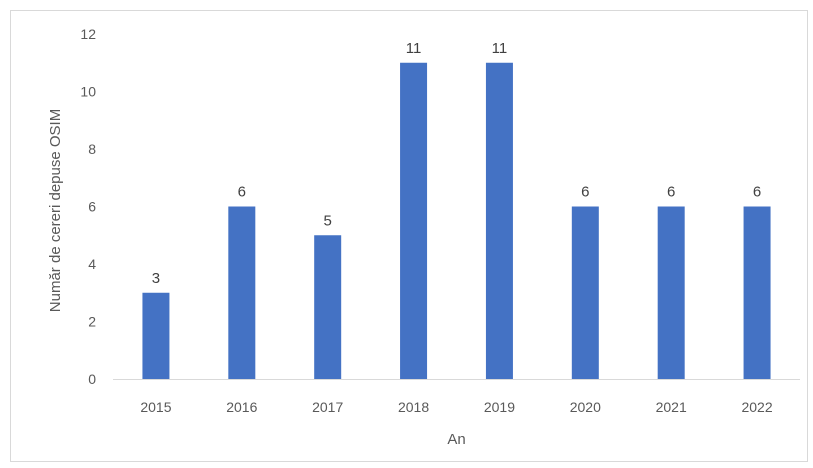 The image size is (813, 468). Describe the element at coordinates (585, 407) in the screenshot. I see `x-tick-label-2020: 2020` at that location.